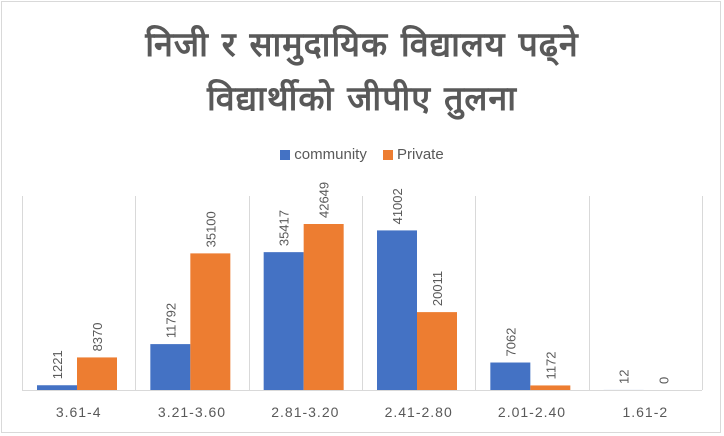  I want to click on data-label-community-3: 41002, so click(397, 206).